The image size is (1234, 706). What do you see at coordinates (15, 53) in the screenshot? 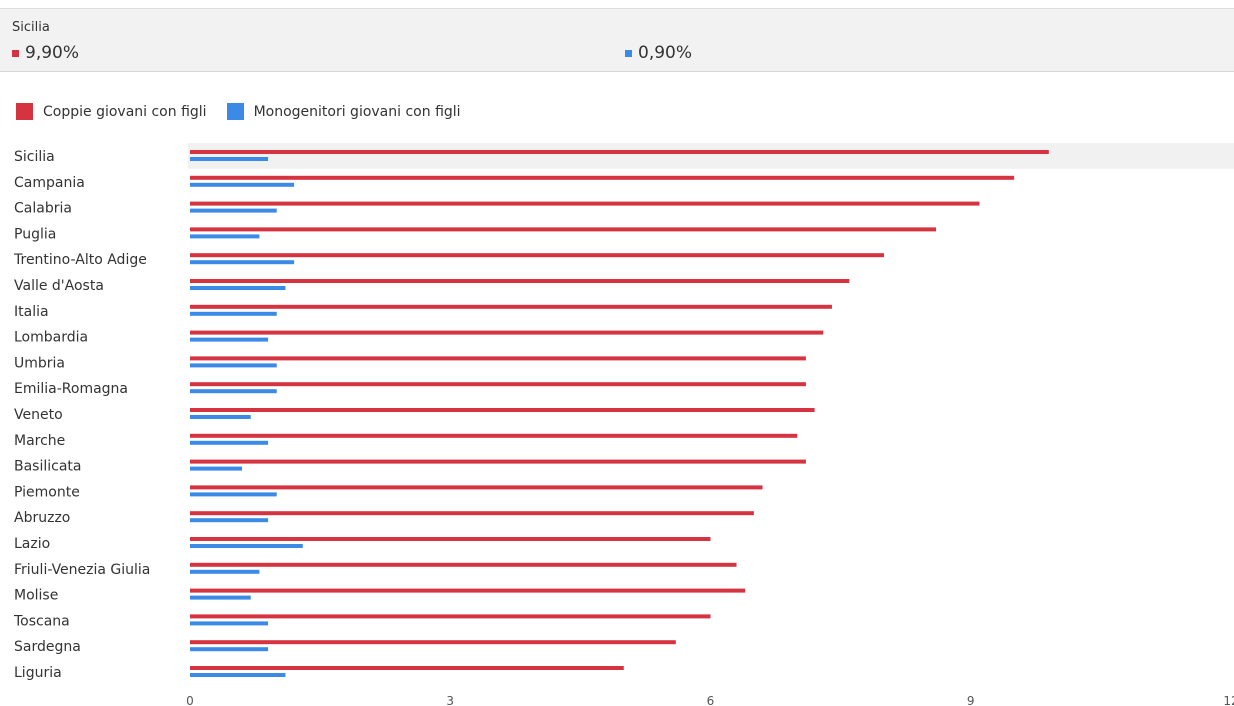
I see `series1-swatch` at bounding box center [15, 53].